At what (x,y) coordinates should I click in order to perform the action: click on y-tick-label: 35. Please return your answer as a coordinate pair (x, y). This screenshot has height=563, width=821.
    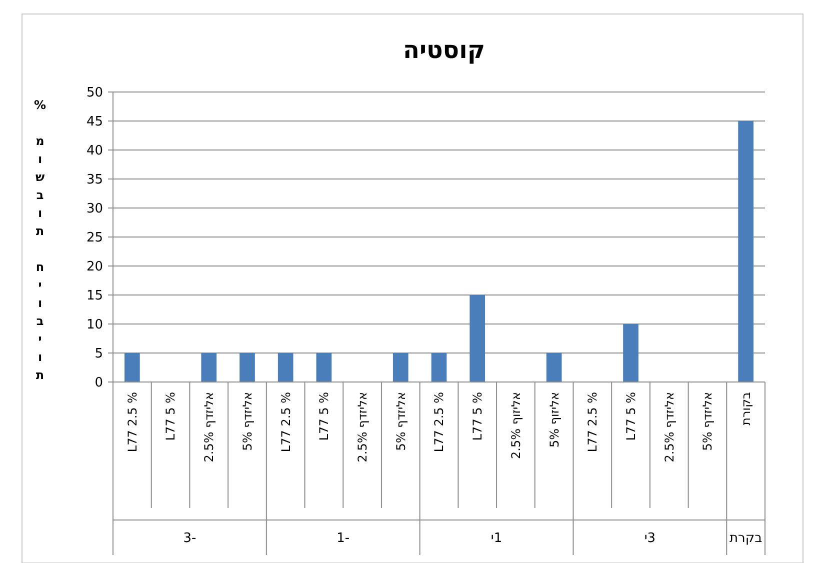
    Looking at the image, I should click on (94, 180).